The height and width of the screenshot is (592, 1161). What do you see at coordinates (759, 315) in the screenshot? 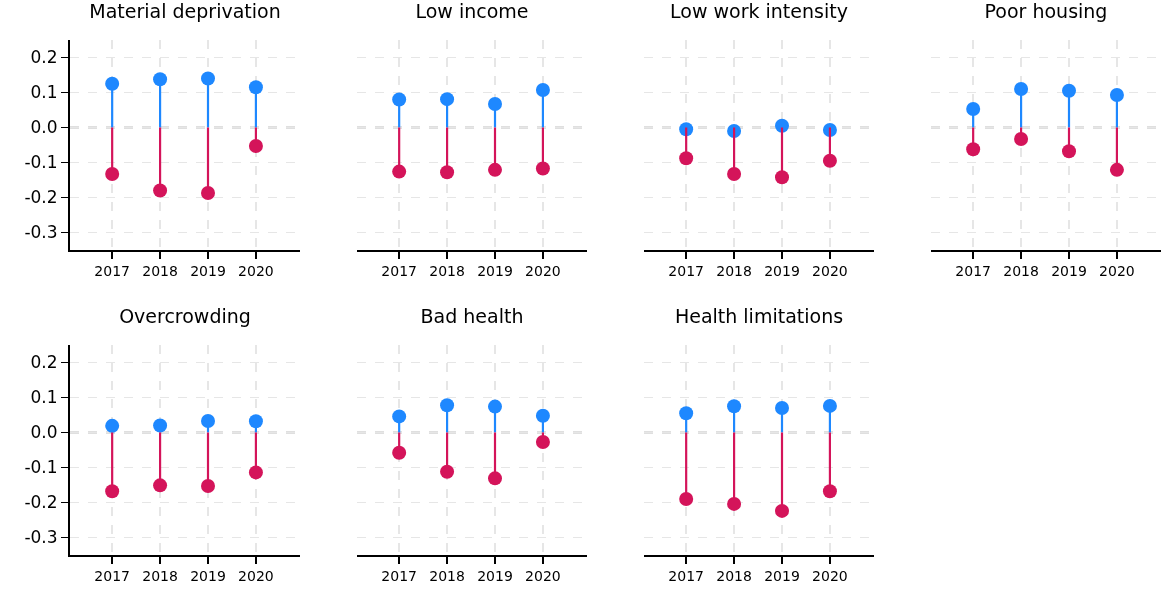
I see `chart-title: Health limitations` at bounding box center [759, 315].